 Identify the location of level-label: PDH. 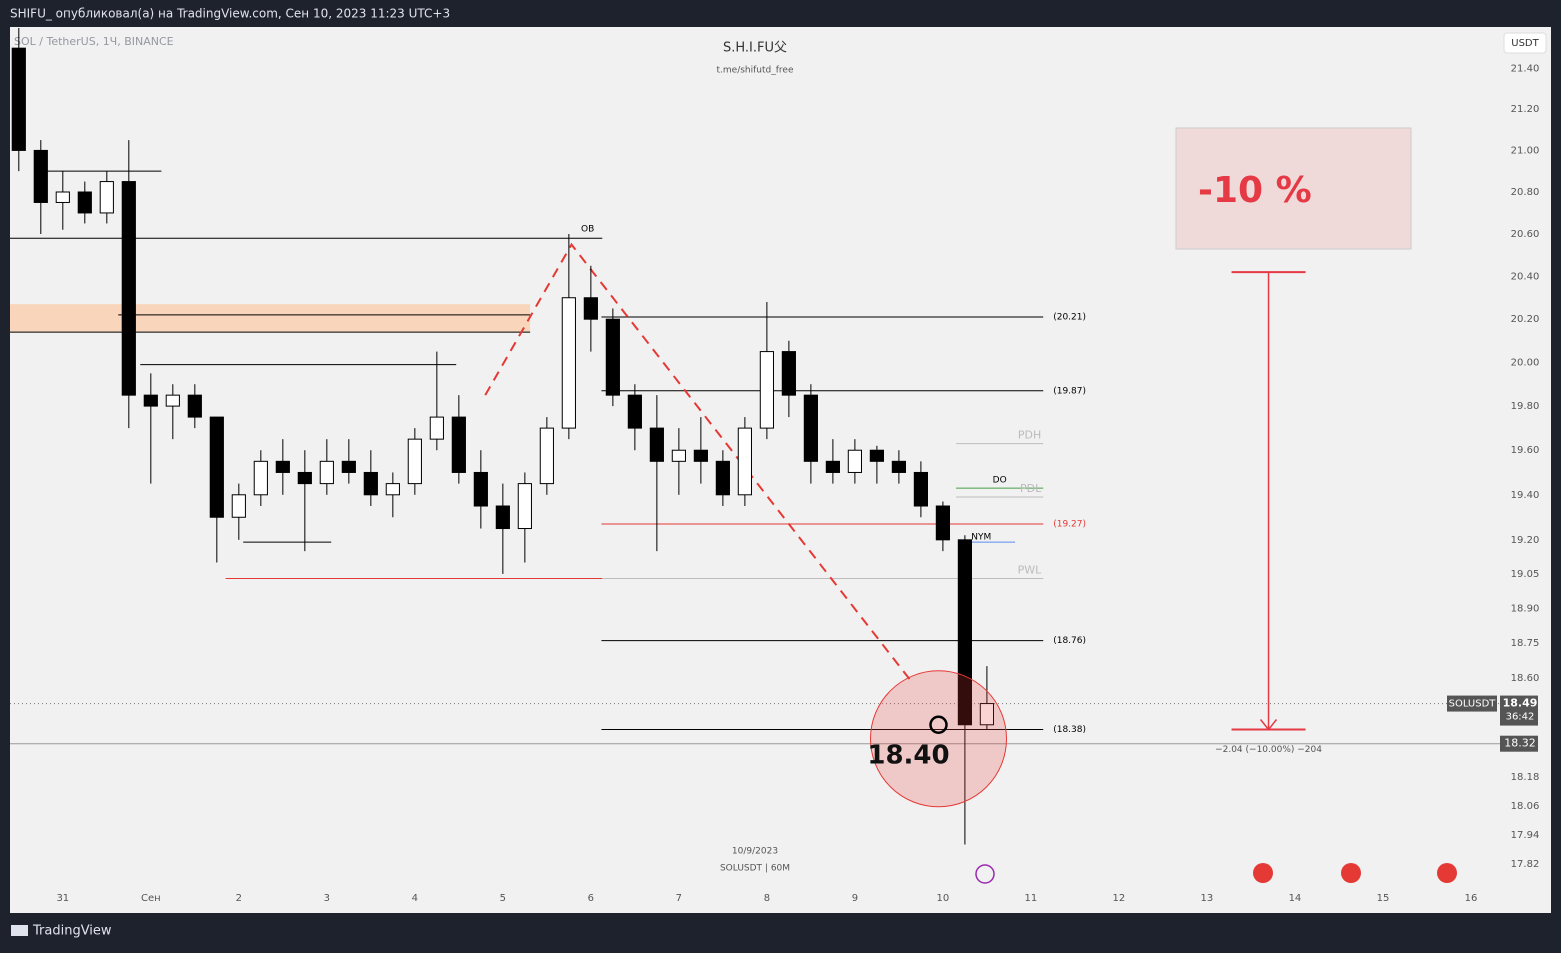
(1029, 435).